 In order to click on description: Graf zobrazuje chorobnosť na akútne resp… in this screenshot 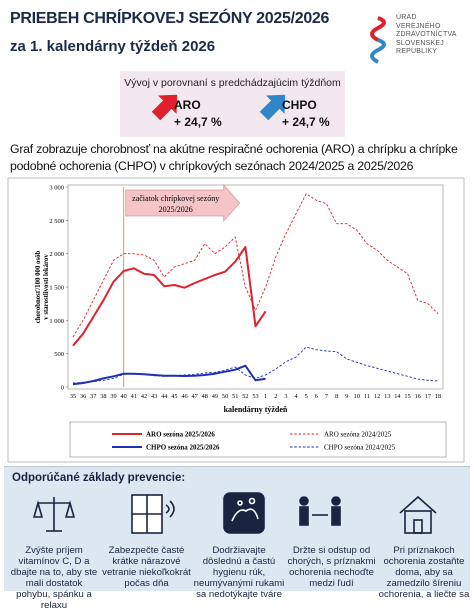, I will do `click(234, 157)`.